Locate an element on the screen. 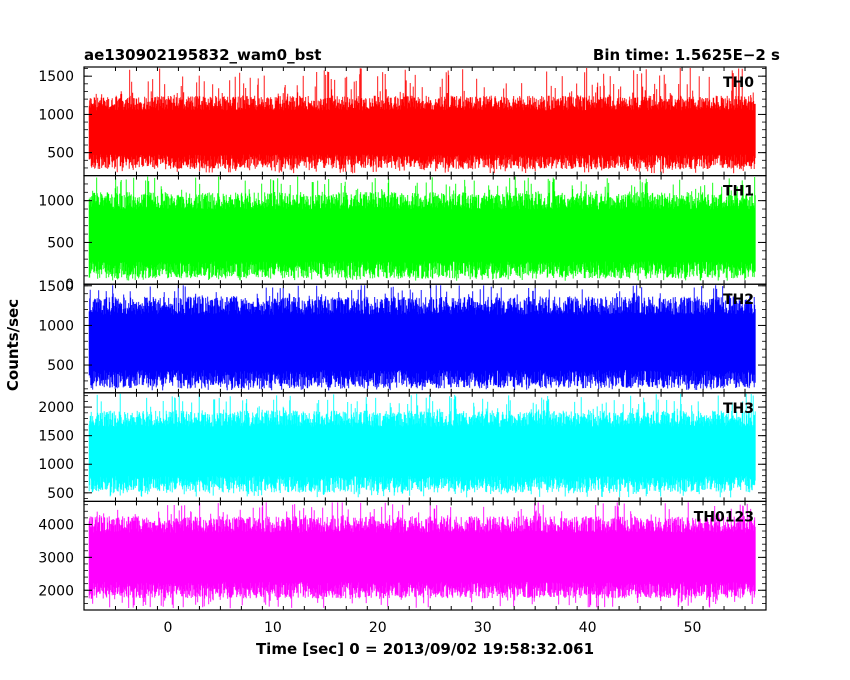 Image resolution: width=850 pixels, height=680 pixels. chart-title: ae130902195832_wam0_bst is located at coordinates (202, 55).